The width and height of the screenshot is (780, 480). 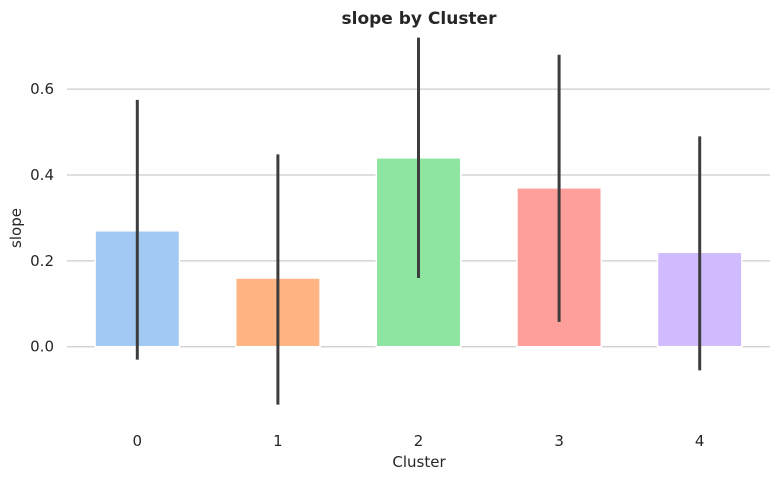 I want to click on y-tick-labels: 0.0 0.2 0.4 0.6, so click(x=42, y=218).